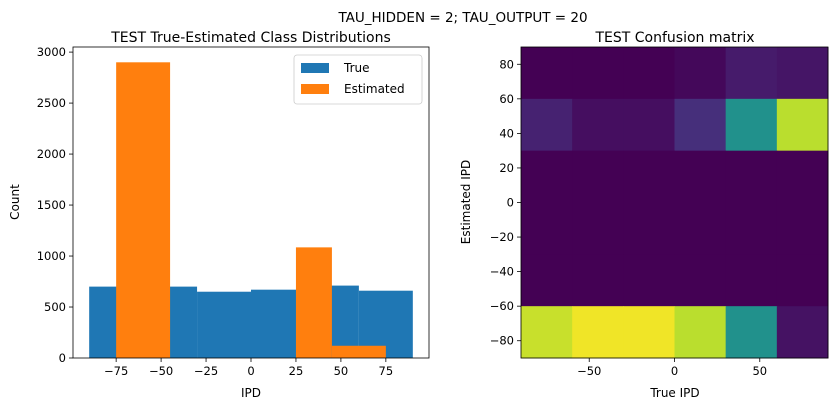 The height and width of the screenshot is (411, 837). Describe the element at coordinates (598, 280) in the screenshot. I see `cm-cell-r4-c1` at that location.